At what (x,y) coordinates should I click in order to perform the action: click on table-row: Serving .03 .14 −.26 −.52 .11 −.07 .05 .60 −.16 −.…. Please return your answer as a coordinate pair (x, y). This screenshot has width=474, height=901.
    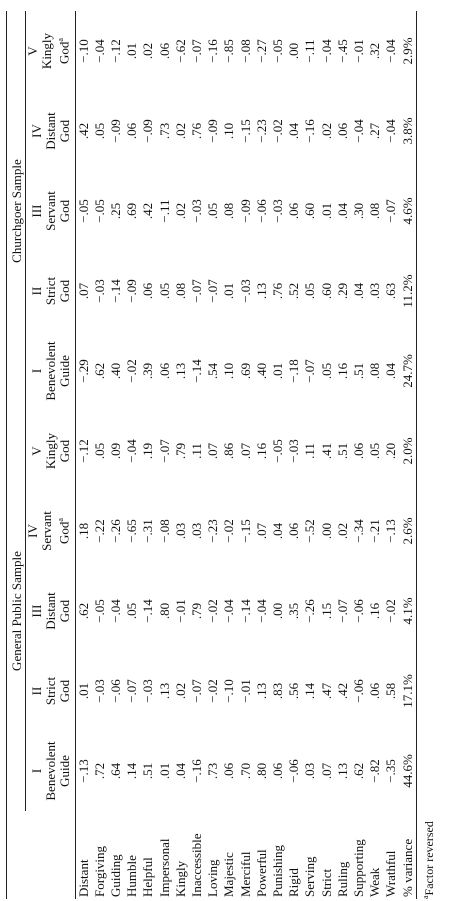
    Looking at the image, I should click on (310, 455).